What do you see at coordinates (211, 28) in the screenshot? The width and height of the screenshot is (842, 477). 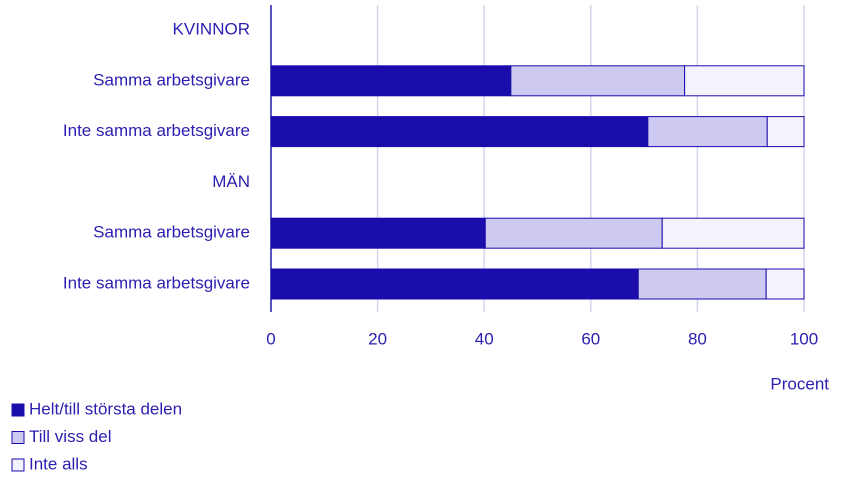 I see `y-tick-label: KVINNOR` at bounding box center [211, 28].